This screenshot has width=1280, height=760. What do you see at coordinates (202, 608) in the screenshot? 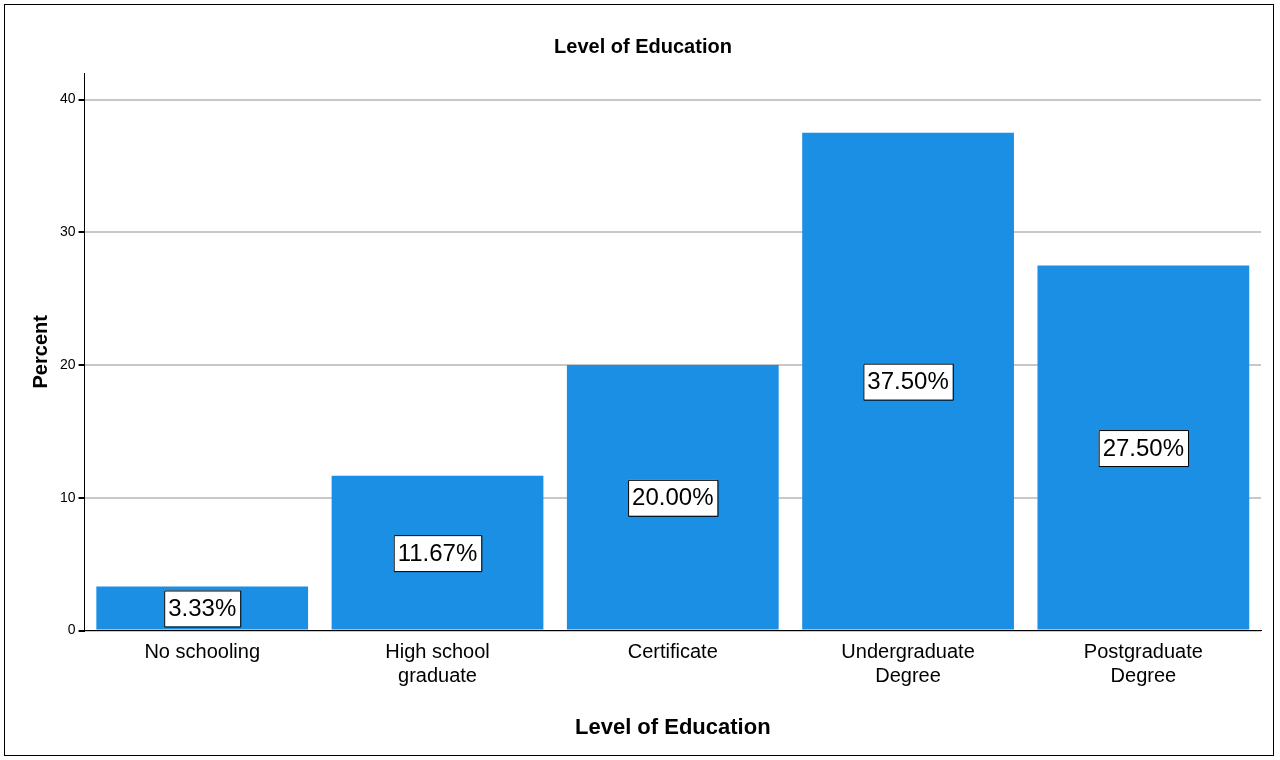
I see `data-label: 3.33%` at bounding box center [202, 608].